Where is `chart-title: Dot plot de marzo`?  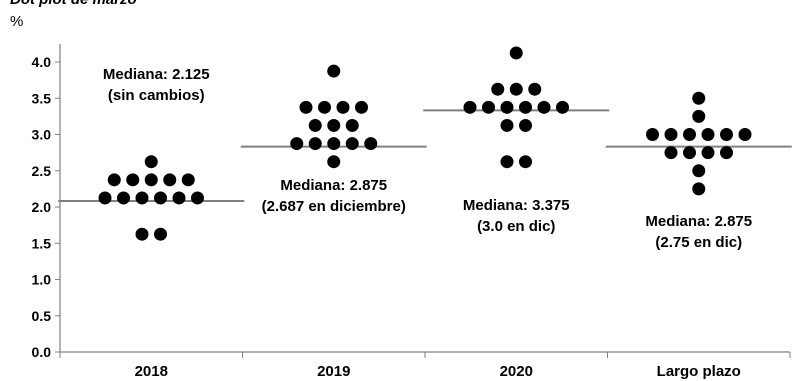
chart-title: Dot plot de marzo is located at coordinates (73, 4).